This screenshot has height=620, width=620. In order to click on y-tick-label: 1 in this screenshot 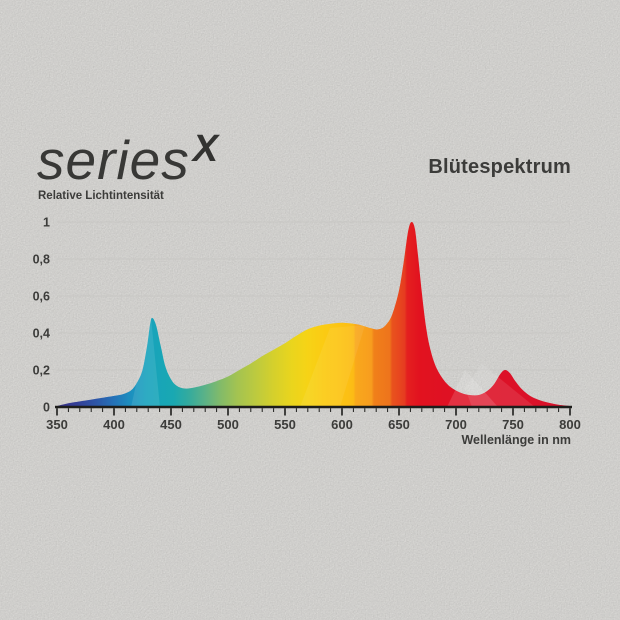, I will do `click(46, 223)`.